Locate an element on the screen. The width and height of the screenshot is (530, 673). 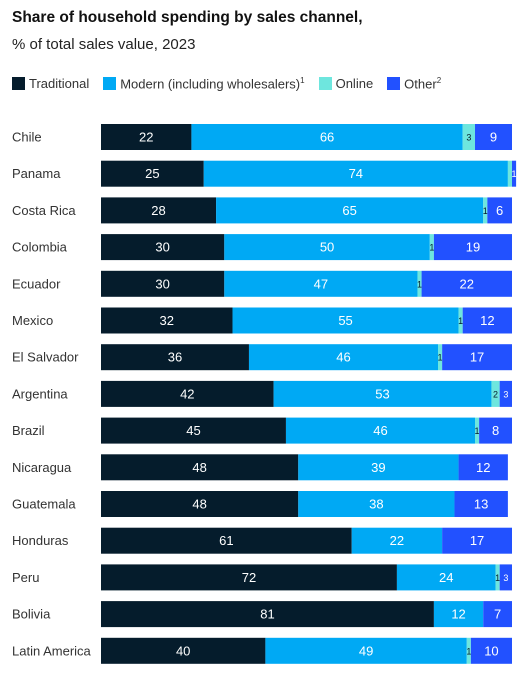
bar-el-salvador-modern is located at coordinates (343, 357).